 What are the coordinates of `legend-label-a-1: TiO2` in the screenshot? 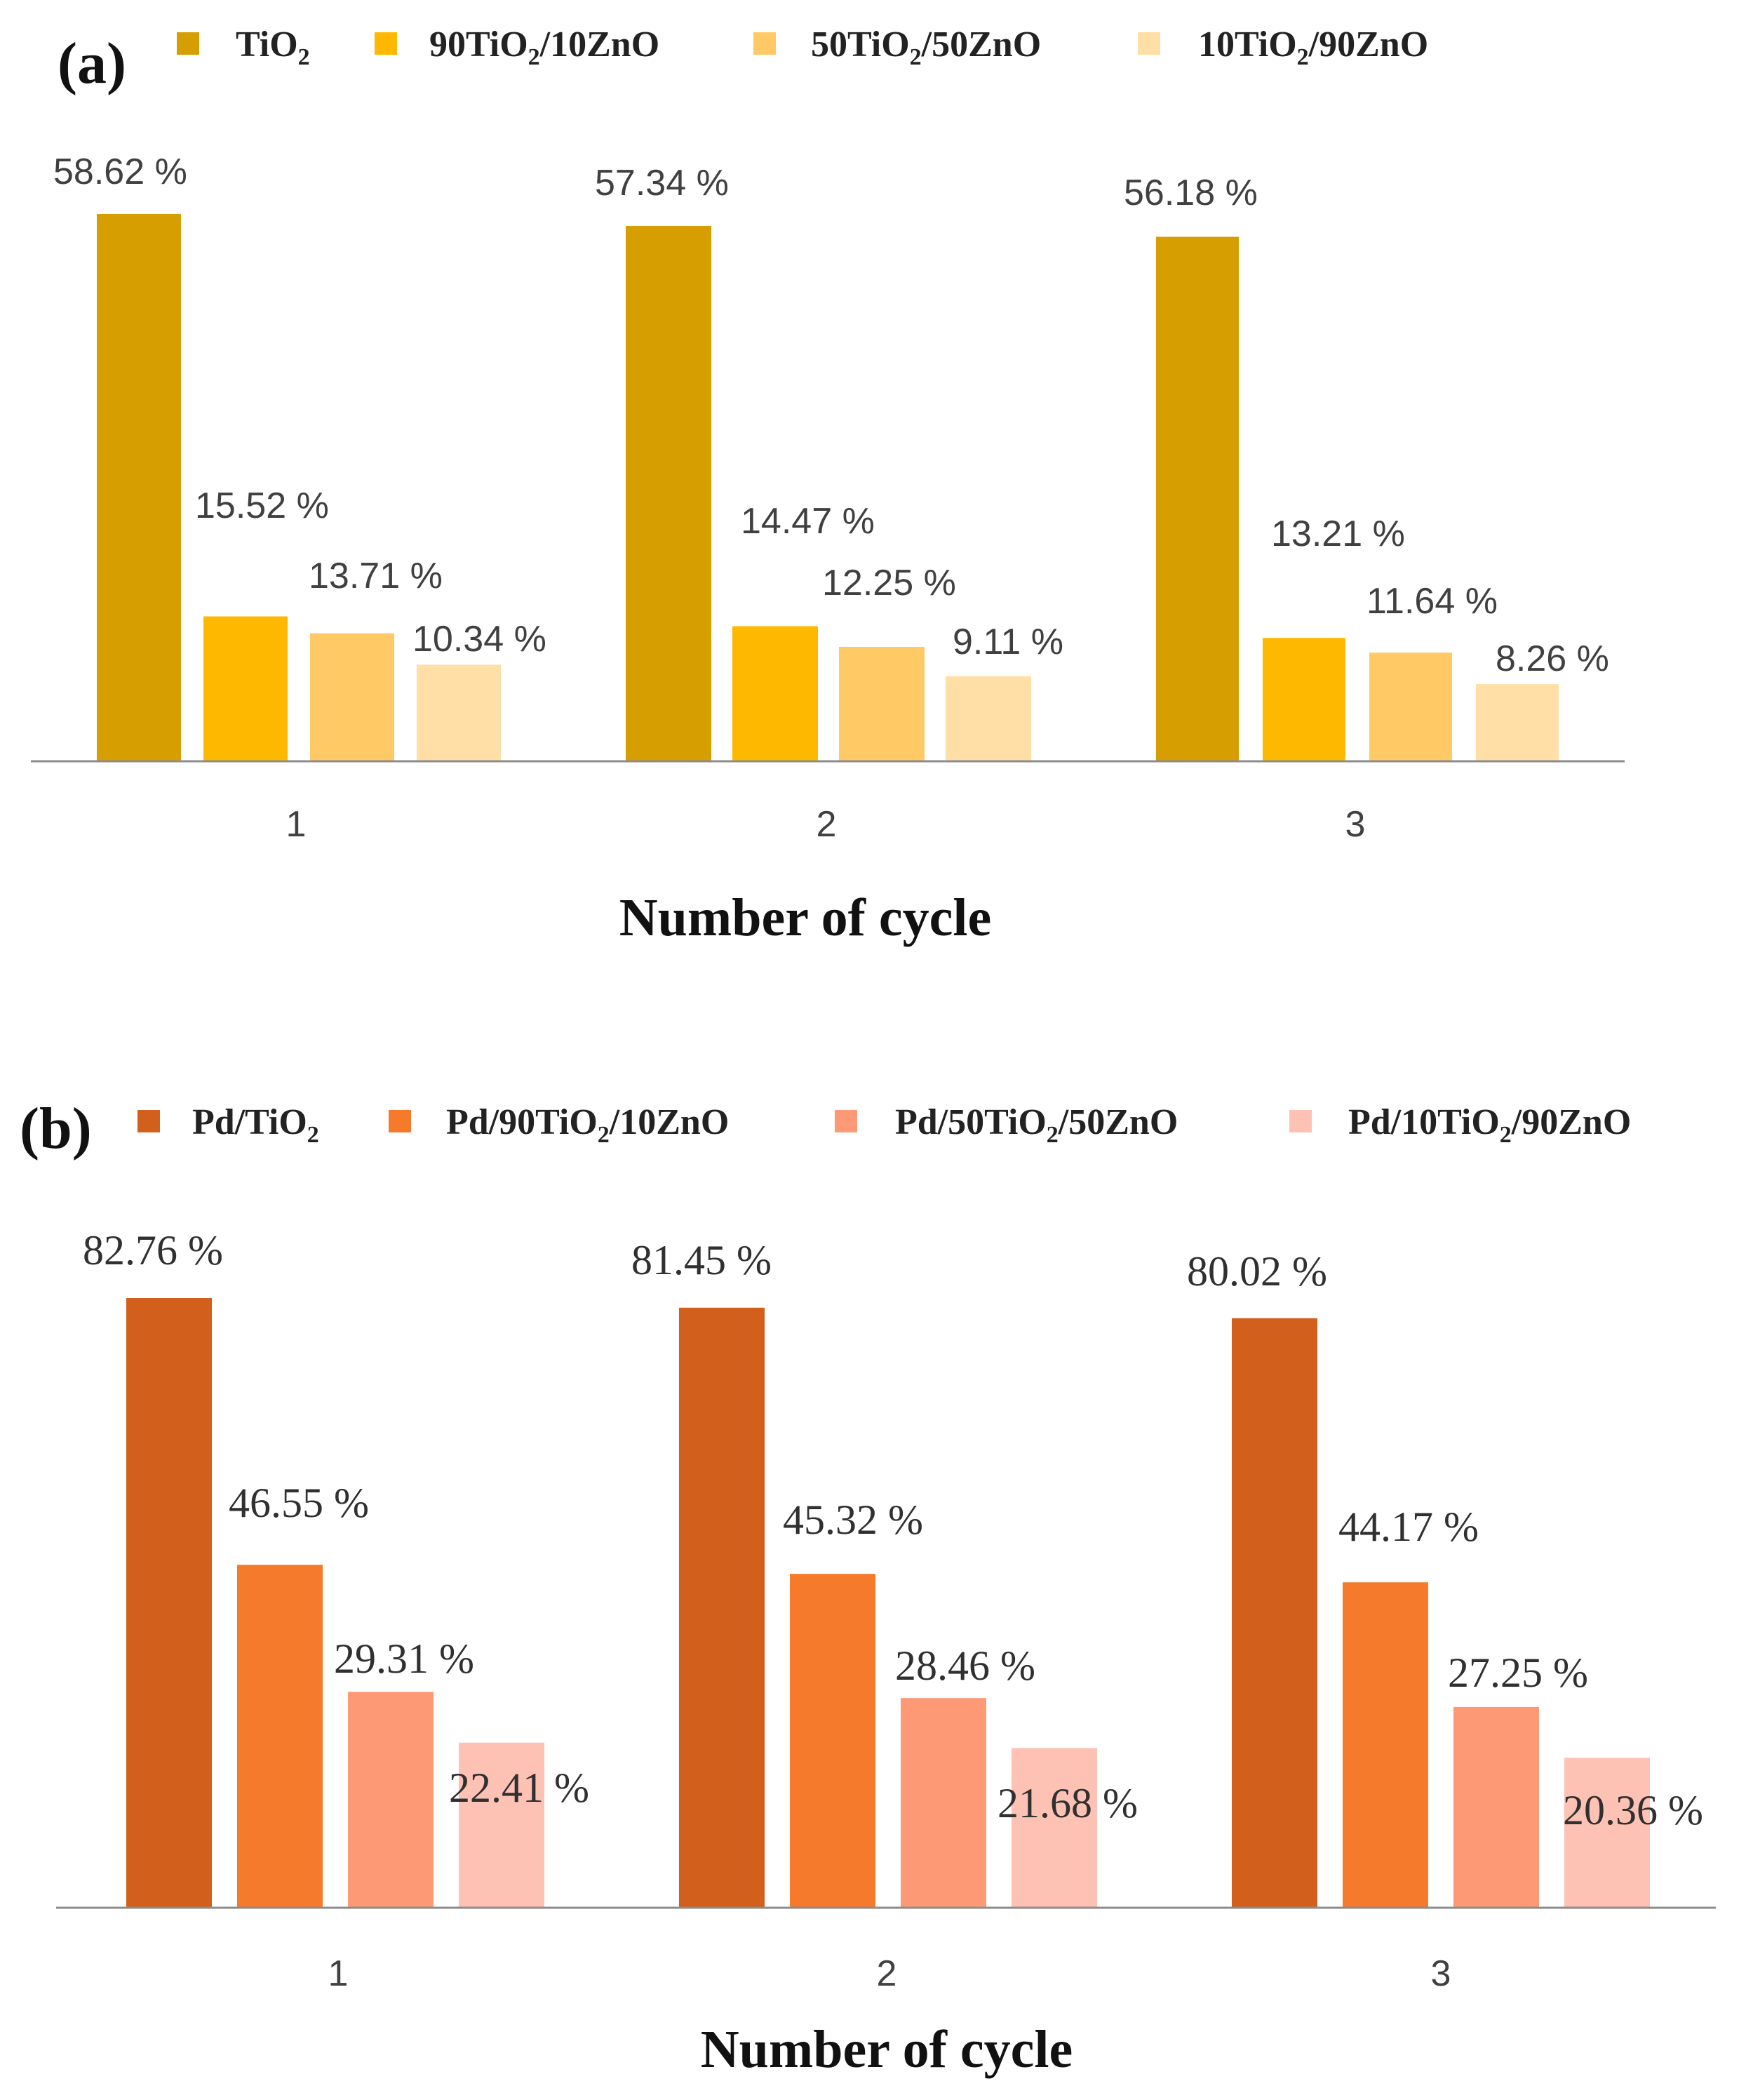 It's located at (273, 47).